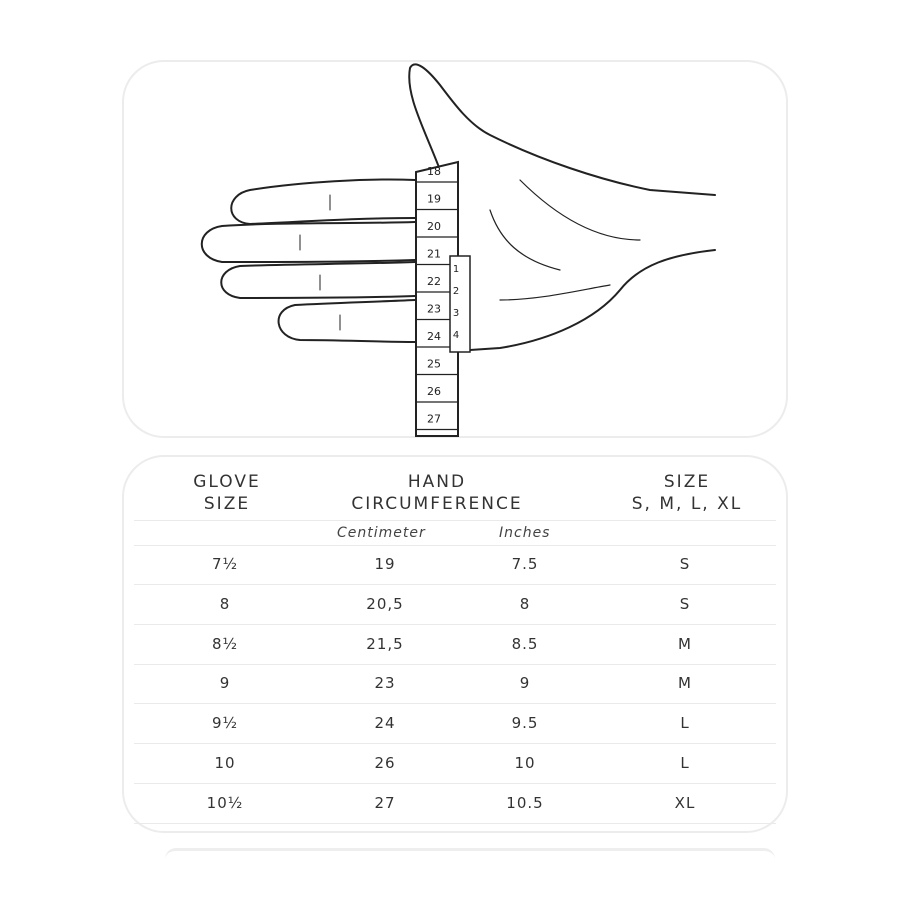 The width and height of the screenshot is (910, 910). What do you see at coordinates (225, 564) in the screenshot?
I see `cell-glove-size: 7½` at bounding box center [225, 564].